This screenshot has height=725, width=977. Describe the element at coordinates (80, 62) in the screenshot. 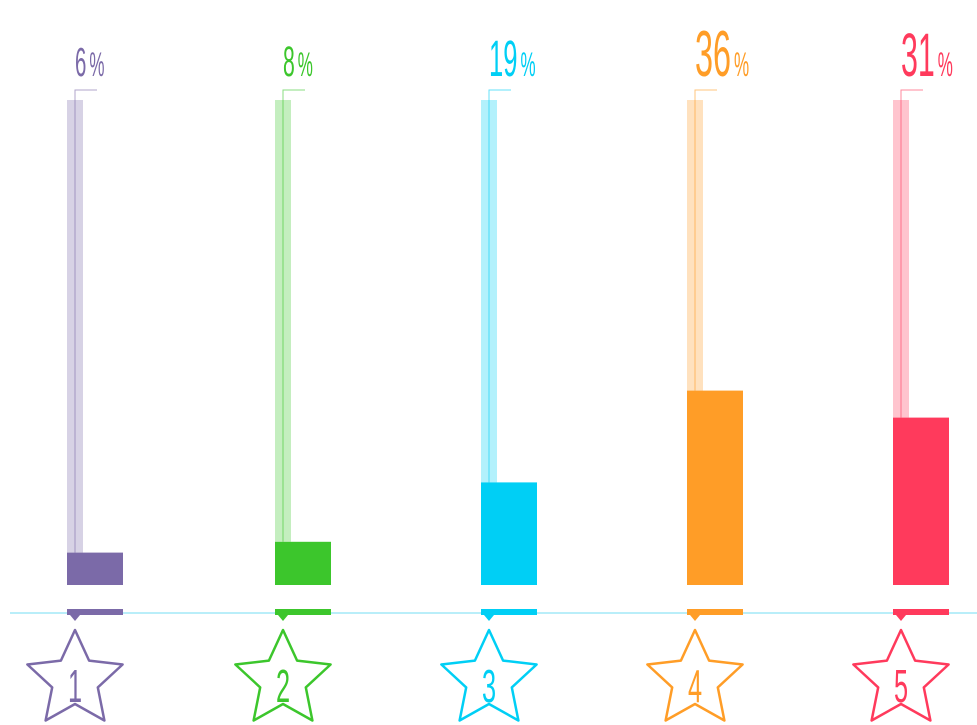

I see `value-number: 6` at that location.